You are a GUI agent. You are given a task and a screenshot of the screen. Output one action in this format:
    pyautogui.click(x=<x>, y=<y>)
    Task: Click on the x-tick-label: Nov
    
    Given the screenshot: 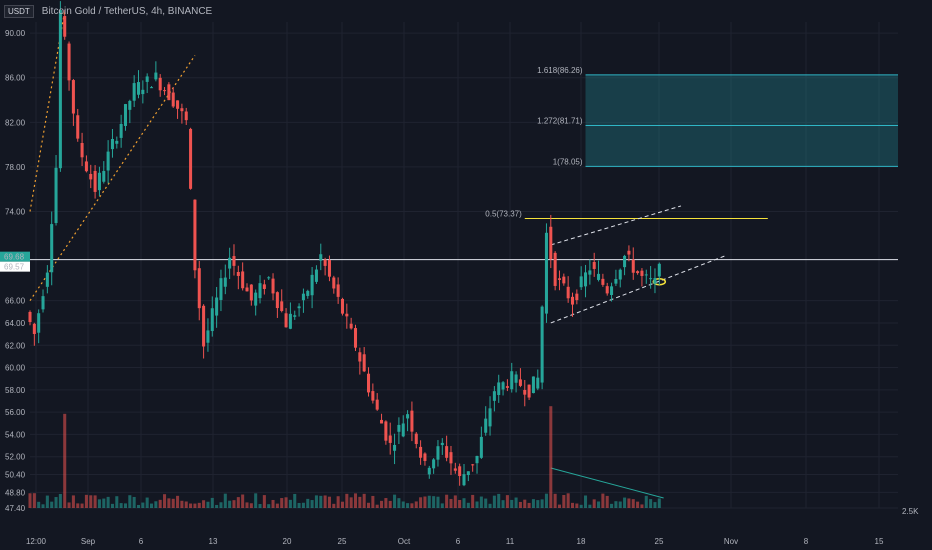 What is the action you would take?
    pyautogui.click(x=731, y=541)
    